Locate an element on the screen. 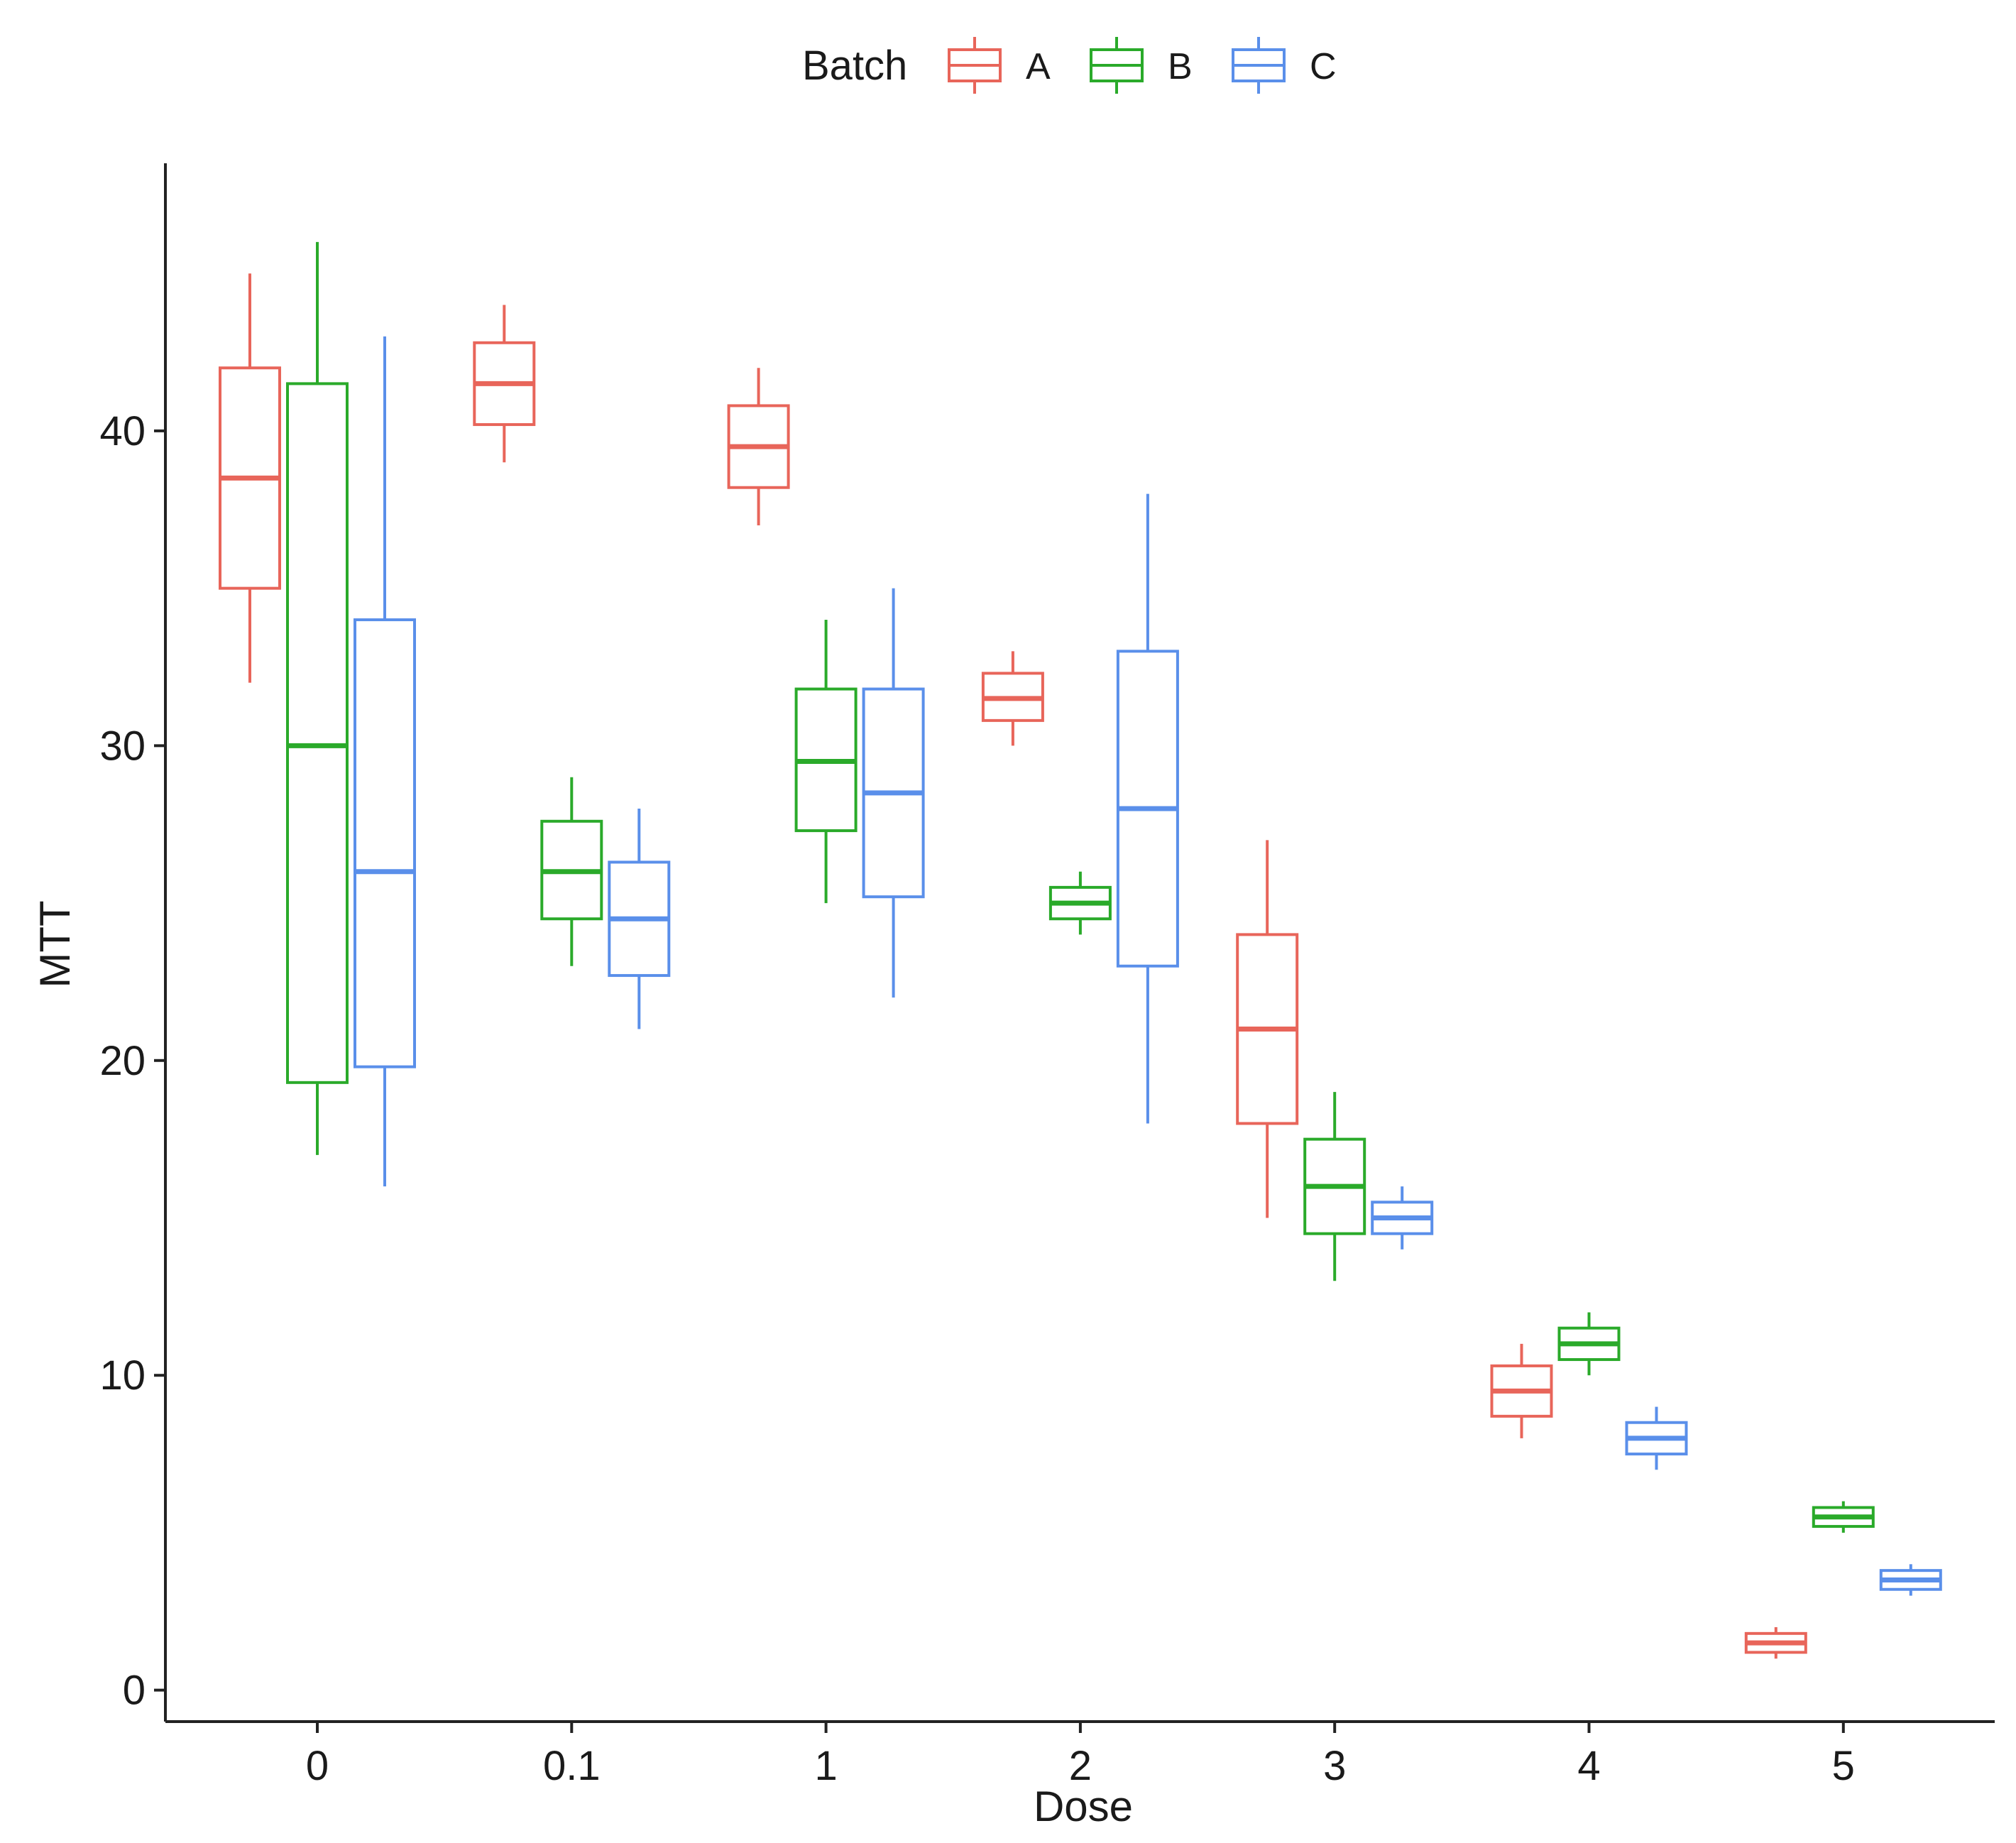  legend-label-B: B is located at coordinates (1181, 66).